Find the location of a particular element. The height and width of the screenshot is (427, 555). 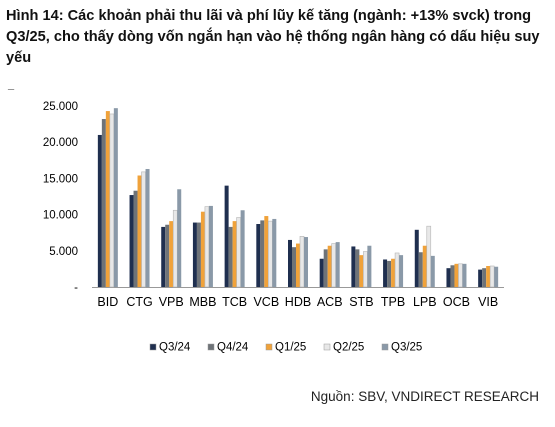

bar-Q4/24-VIB is located at coordinates (484, 277).